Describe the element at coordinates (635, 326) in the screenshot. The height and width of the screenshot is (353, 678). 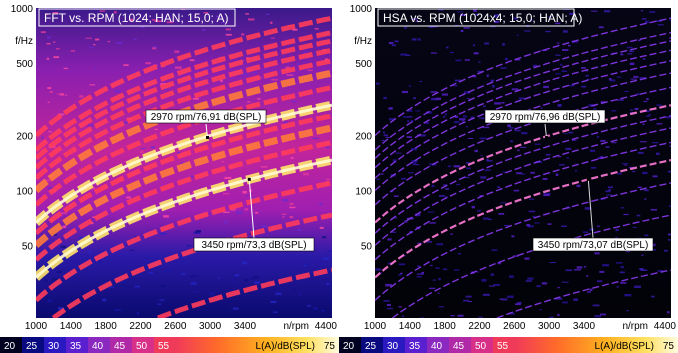
I see `x-axis-label: n/rpm` at that location.